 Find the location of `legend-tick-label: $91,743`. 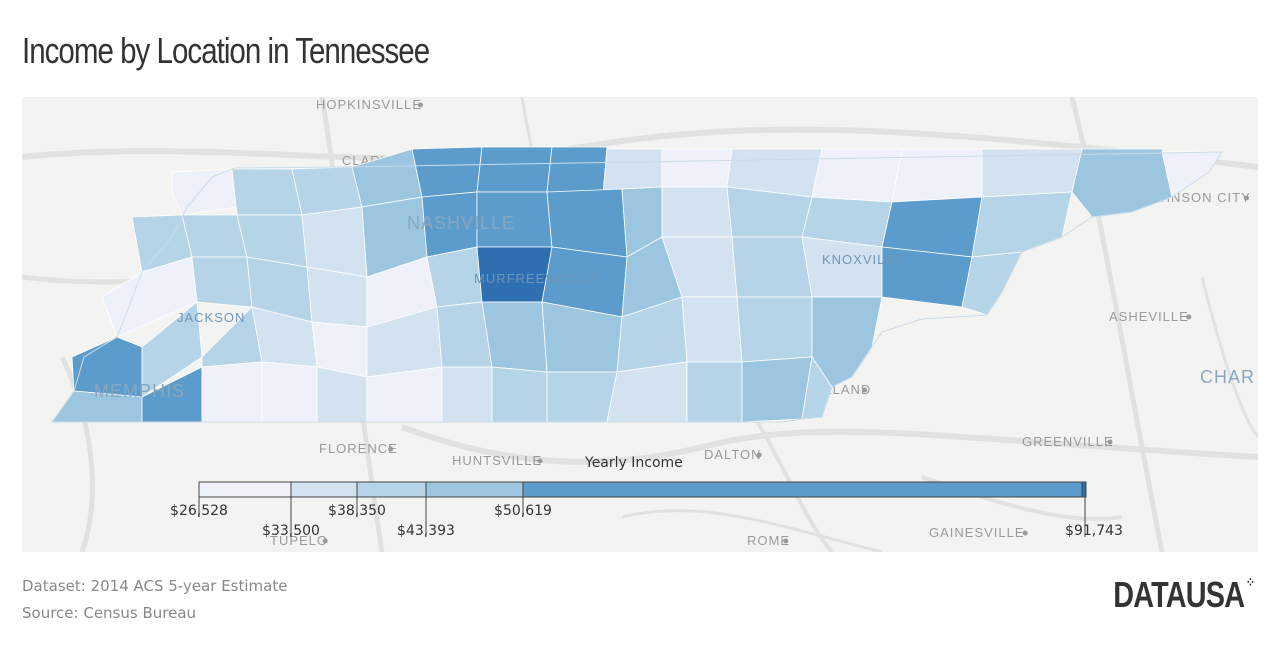

legend-tick-label: $91,743 is located at coordinates (1094, 531).